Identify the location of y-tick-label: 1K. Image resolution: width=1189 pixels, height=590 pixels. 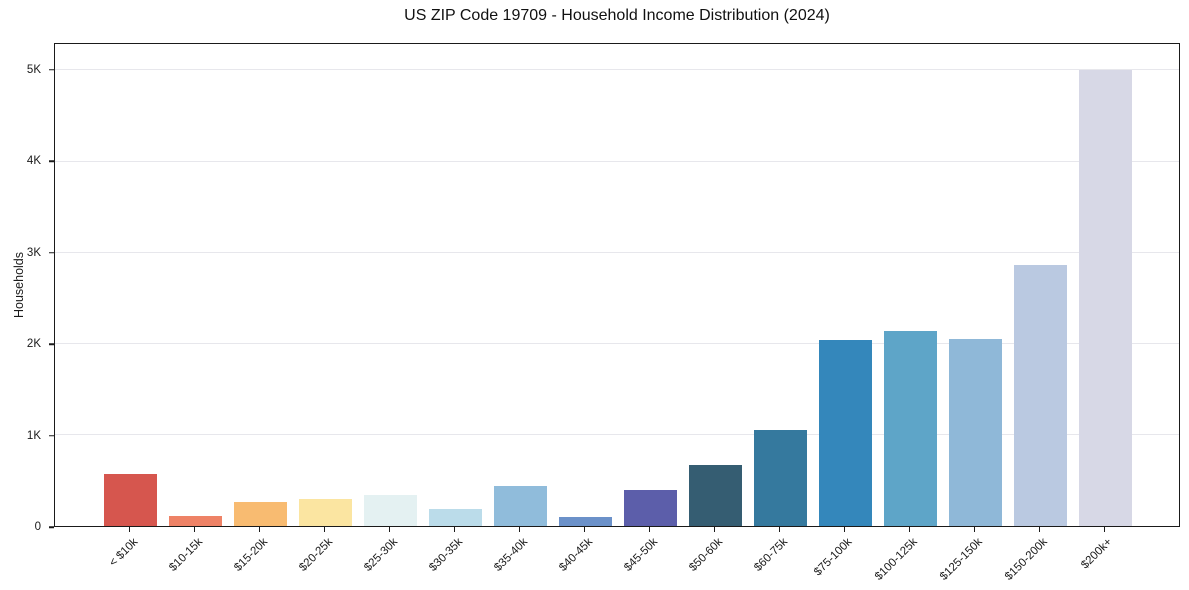
(33, 435).